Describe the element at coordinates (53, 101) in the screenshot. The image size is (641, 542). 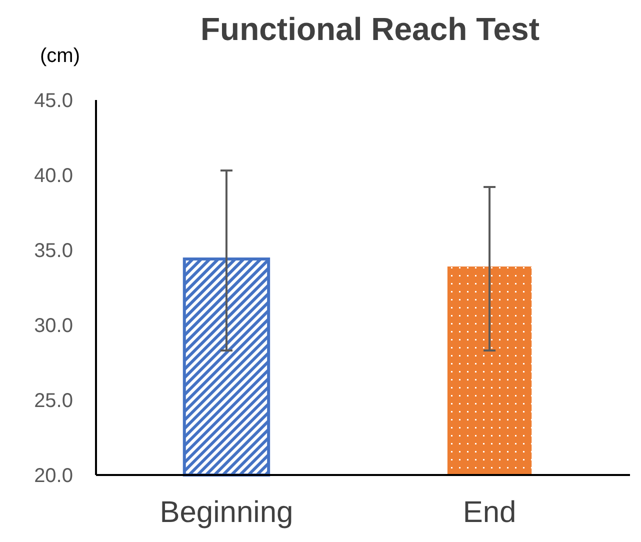
I see `y-tick-label: 45.0` at that location.